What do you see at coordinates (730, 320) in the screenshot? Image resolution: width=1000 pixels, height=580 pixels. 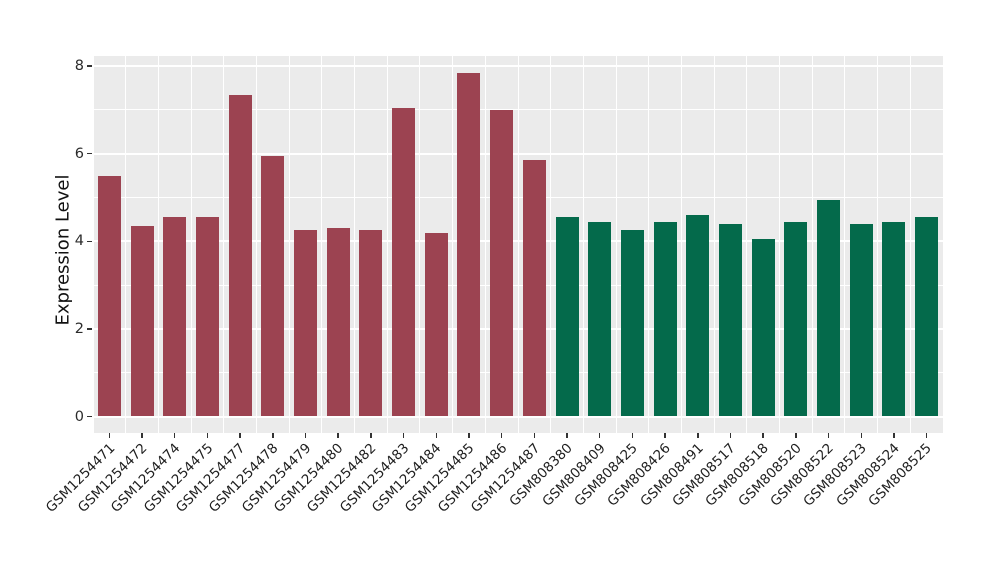 I see `bar-GSM808517` at bounding box center [730, 320].